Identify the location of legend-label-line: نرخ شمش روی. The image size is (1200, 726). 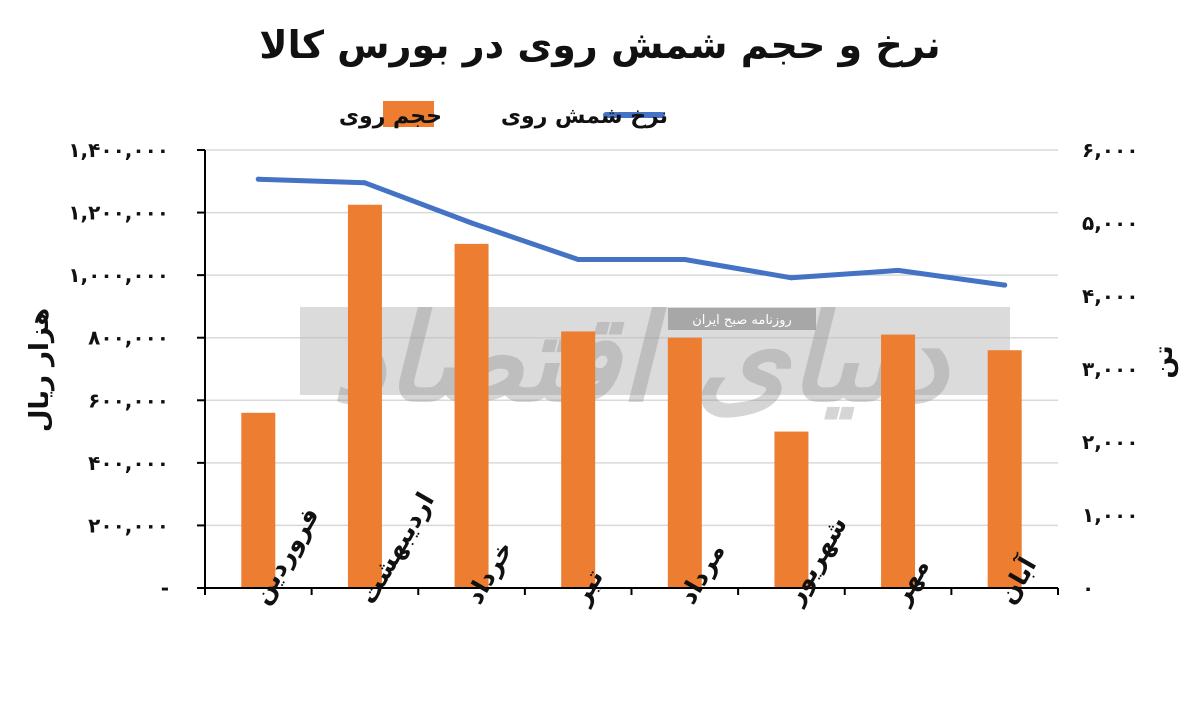
(584, 116).